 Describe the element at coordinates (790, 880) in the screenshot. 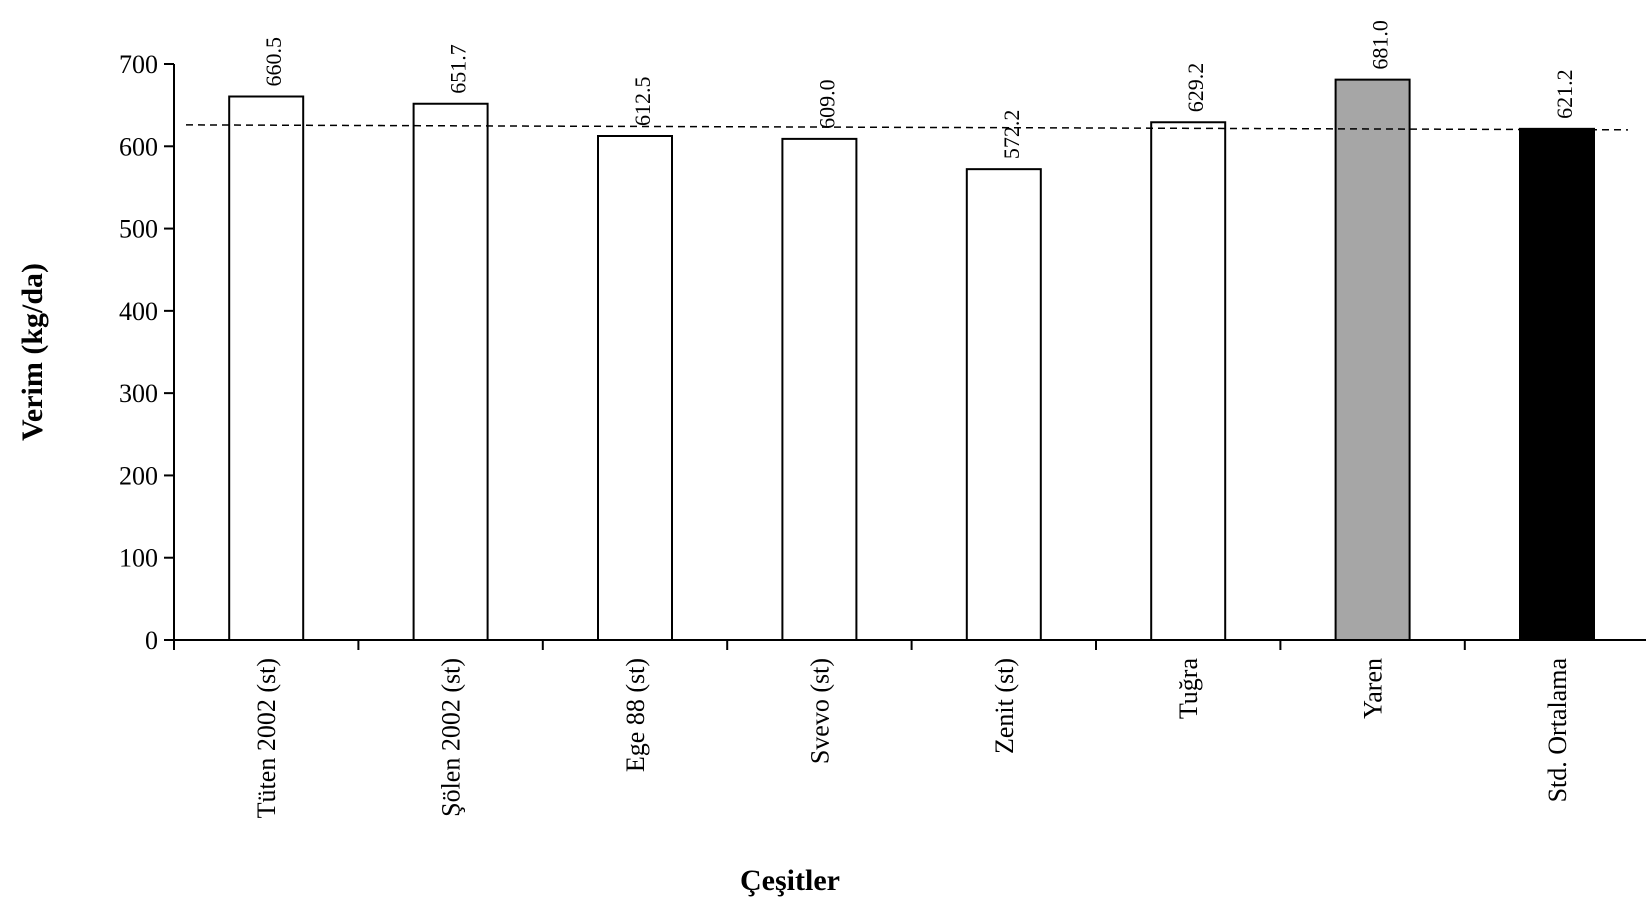

I see `x-axis-title: Çeşitler` at that location.